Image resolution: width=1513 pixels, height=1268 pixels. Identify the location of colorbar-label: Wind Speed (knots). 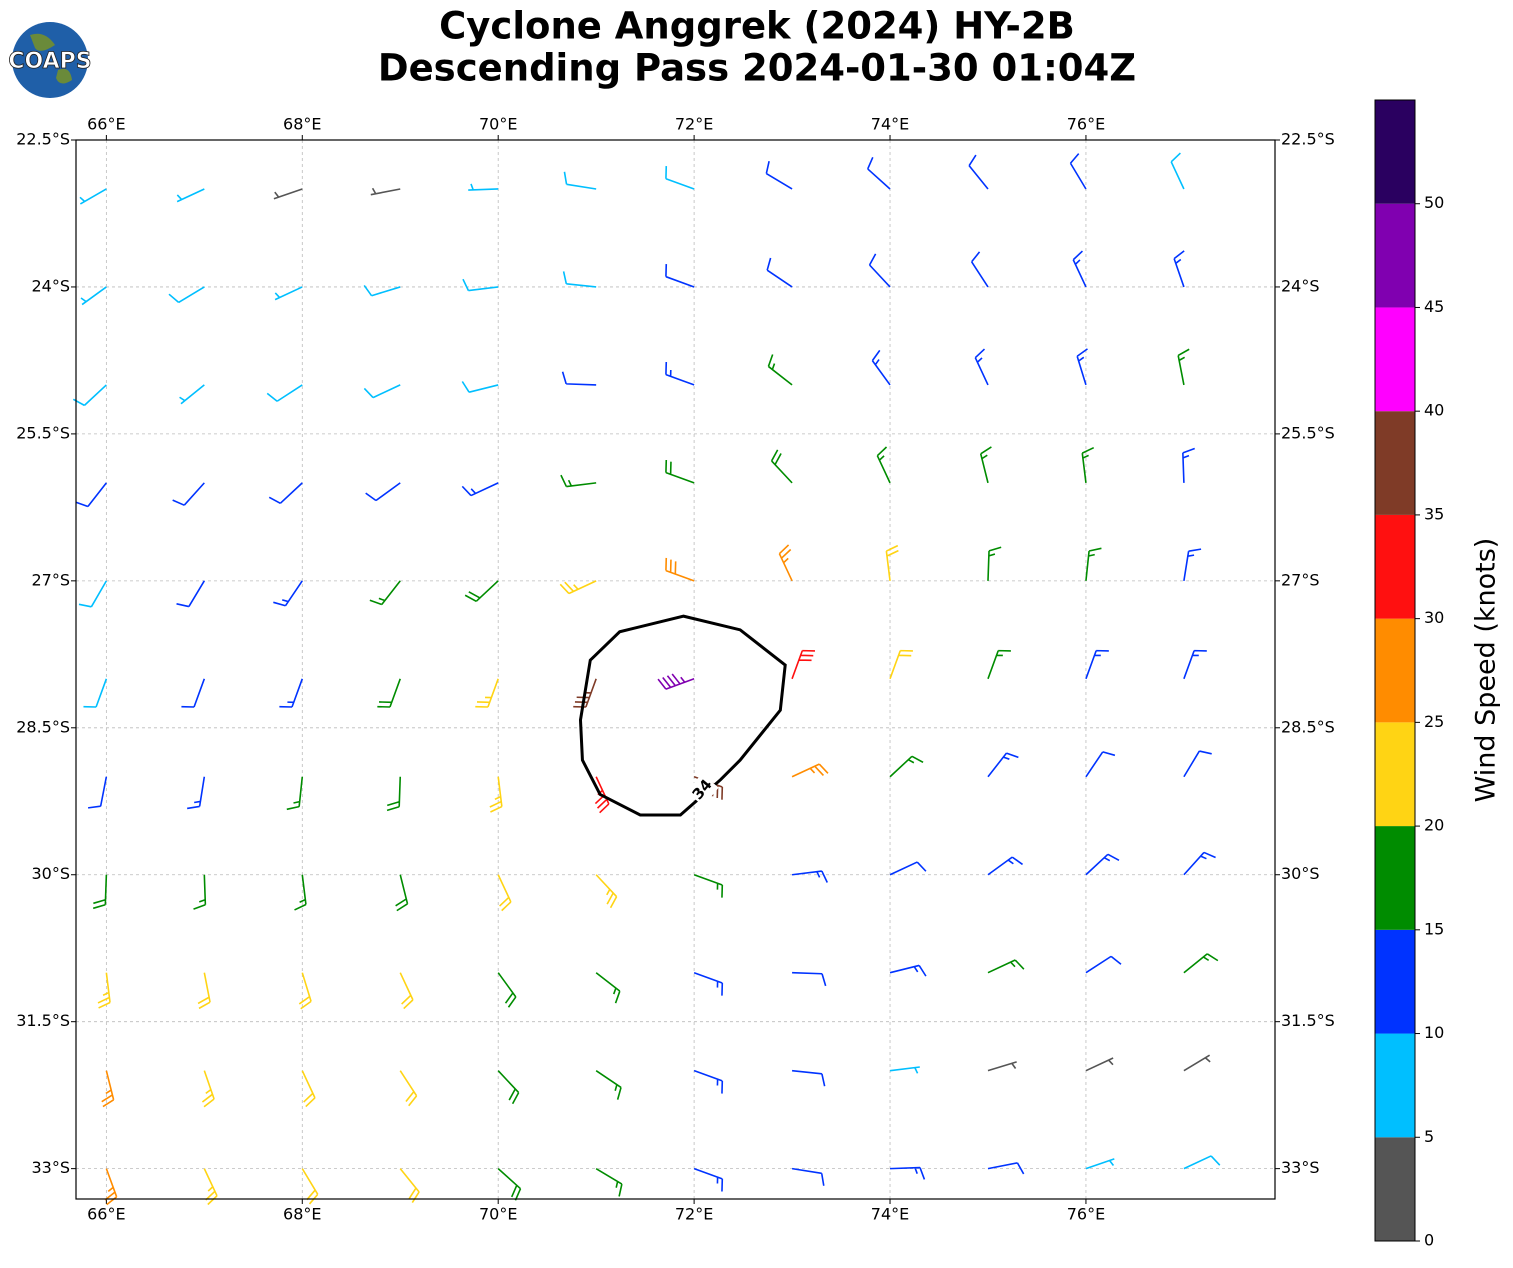
(1486, 670).